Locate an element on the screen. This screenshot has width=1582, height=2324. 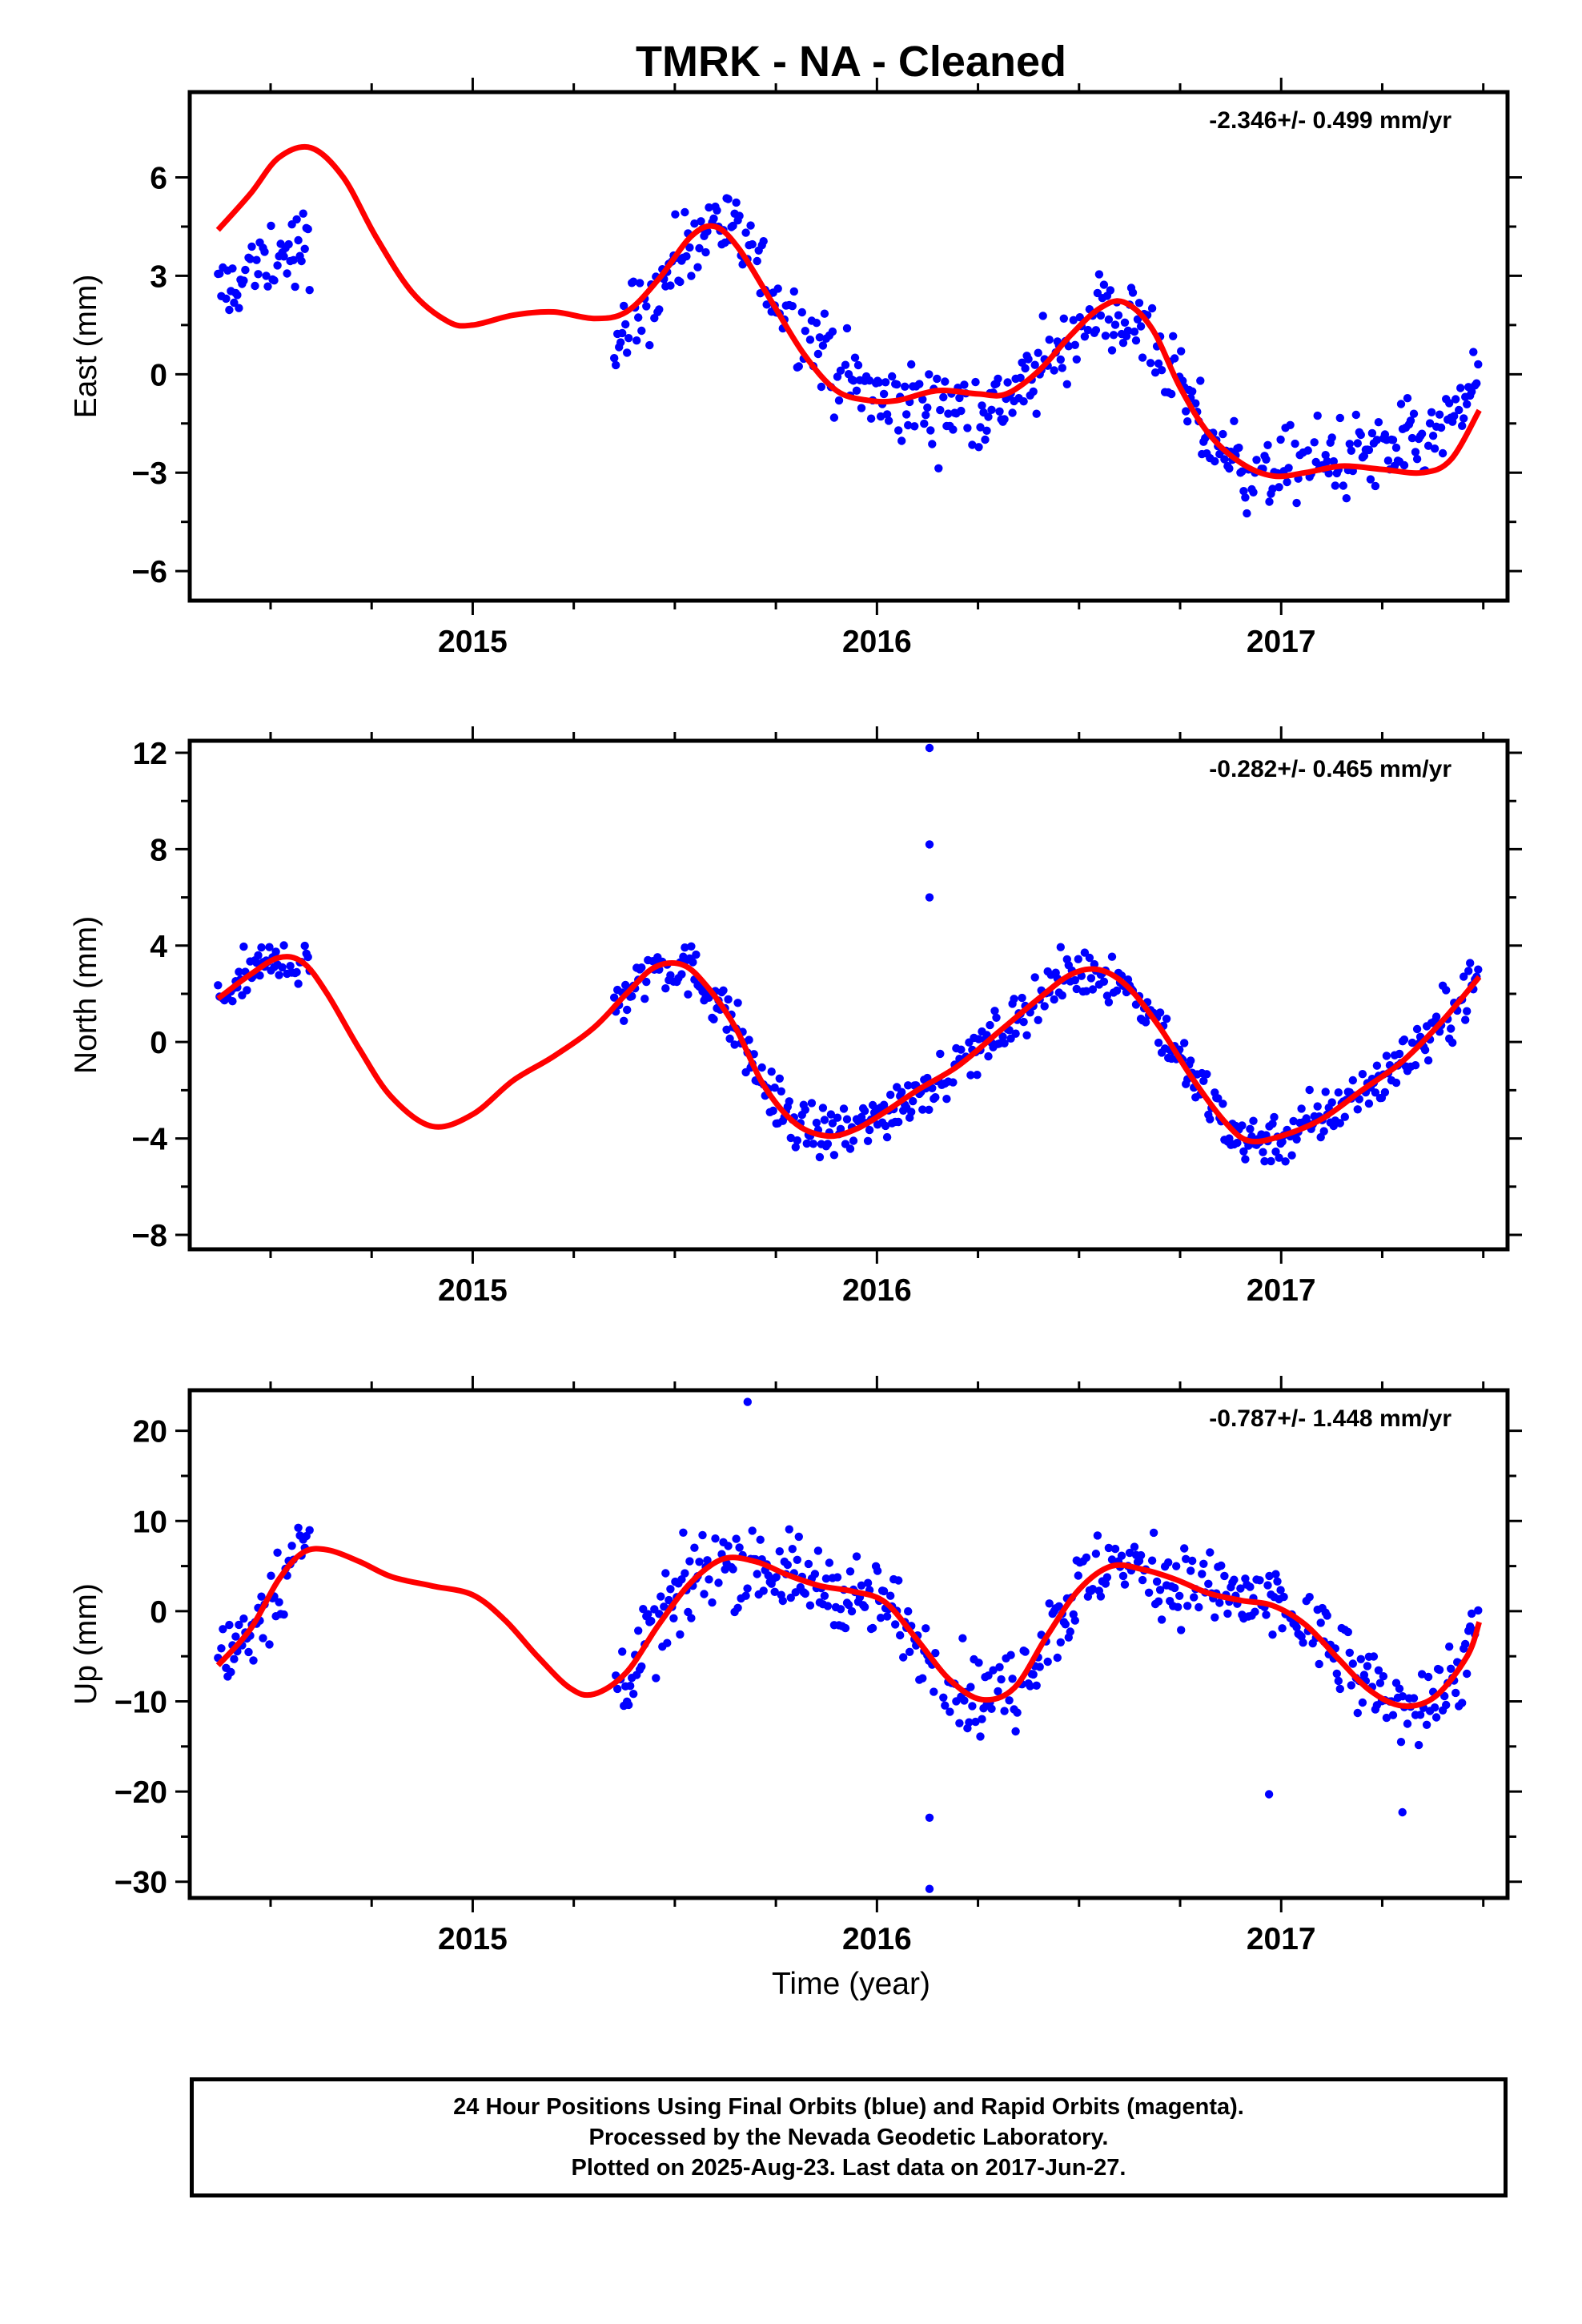
x-tick-label: 2015 is located at coordinates (473, 642).